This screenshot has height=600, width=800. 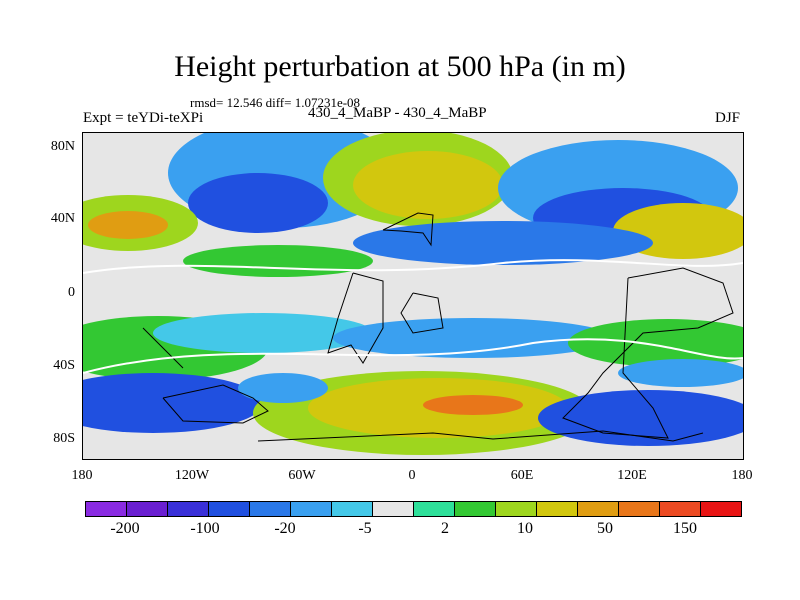 I want to click on y-tick-label: 0, so click(x=71, y=292).